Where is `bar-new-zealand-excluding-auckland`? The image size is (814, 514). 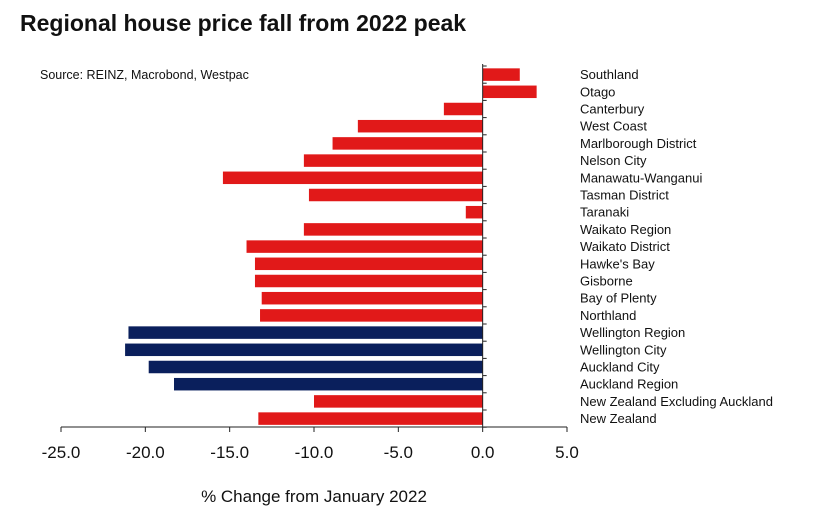
bar-new-zealand-excluding-auckland is located at coordinates (398, 401).